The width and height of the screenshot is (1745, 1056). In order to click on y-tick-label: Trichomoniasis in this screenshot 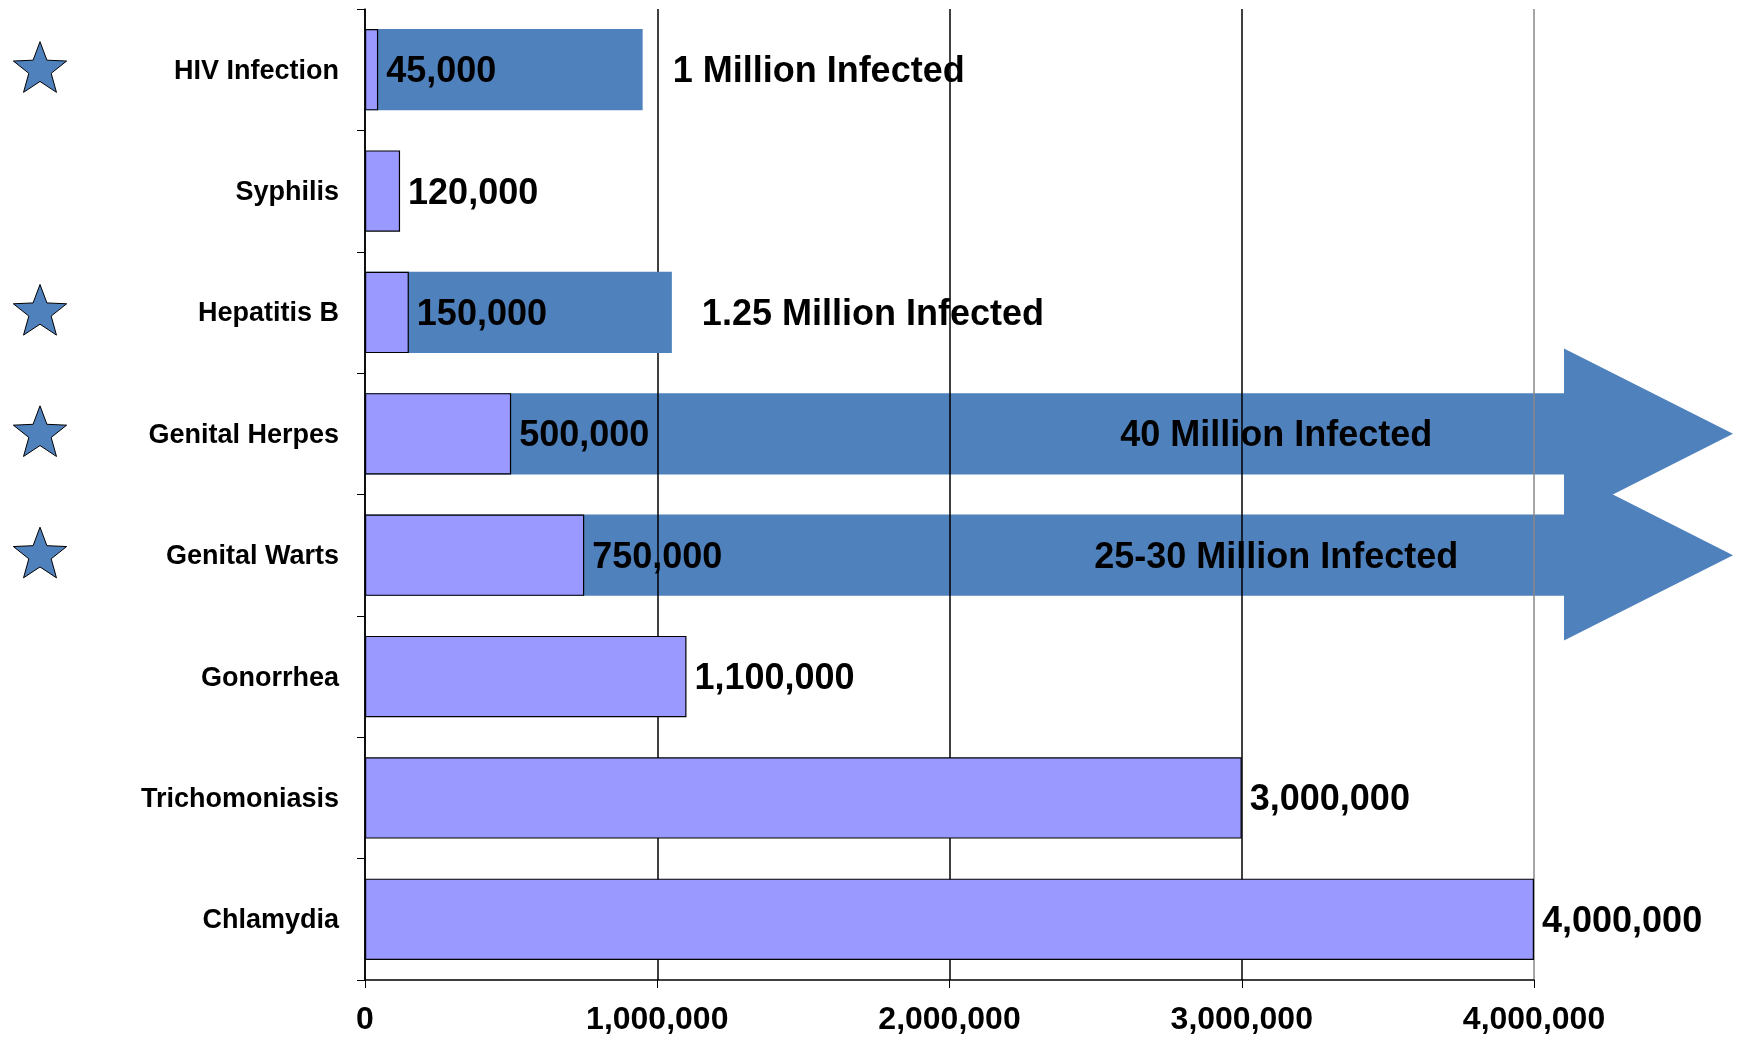, I will do `click(239, 797)`.